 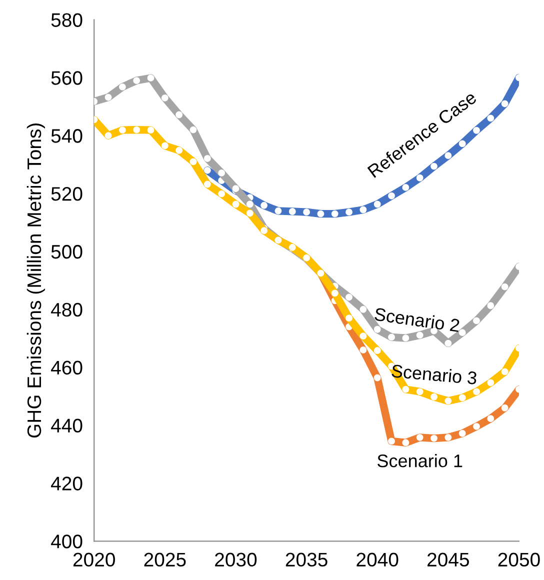 What do you see at coordinates (420, 461) in the screenshot?
I see `series-label: Scenario 1` at bounding box center [420, 461].